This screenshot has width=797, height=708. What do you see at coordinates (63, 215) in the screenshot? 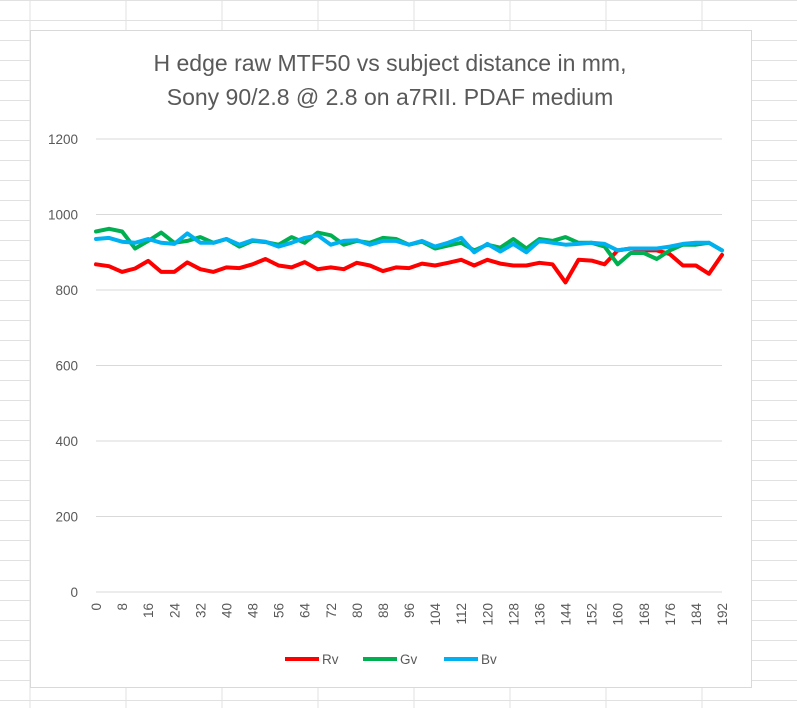
I see `y-tick-label: 1000` at bounding box center [63, 215].